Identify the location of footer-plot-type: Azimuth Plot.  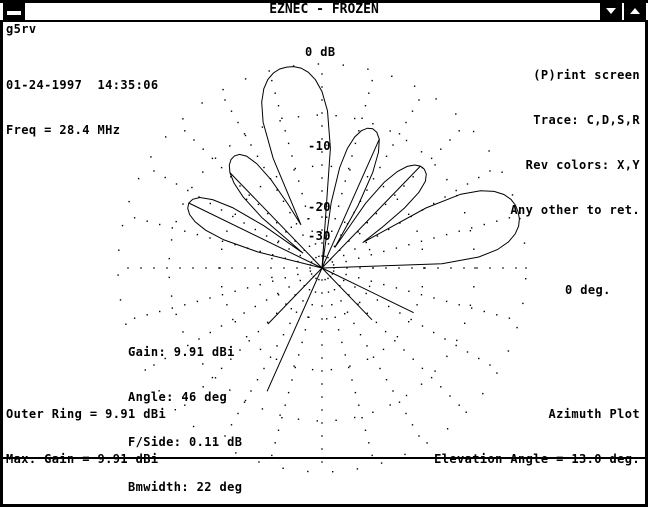
(594, 414).